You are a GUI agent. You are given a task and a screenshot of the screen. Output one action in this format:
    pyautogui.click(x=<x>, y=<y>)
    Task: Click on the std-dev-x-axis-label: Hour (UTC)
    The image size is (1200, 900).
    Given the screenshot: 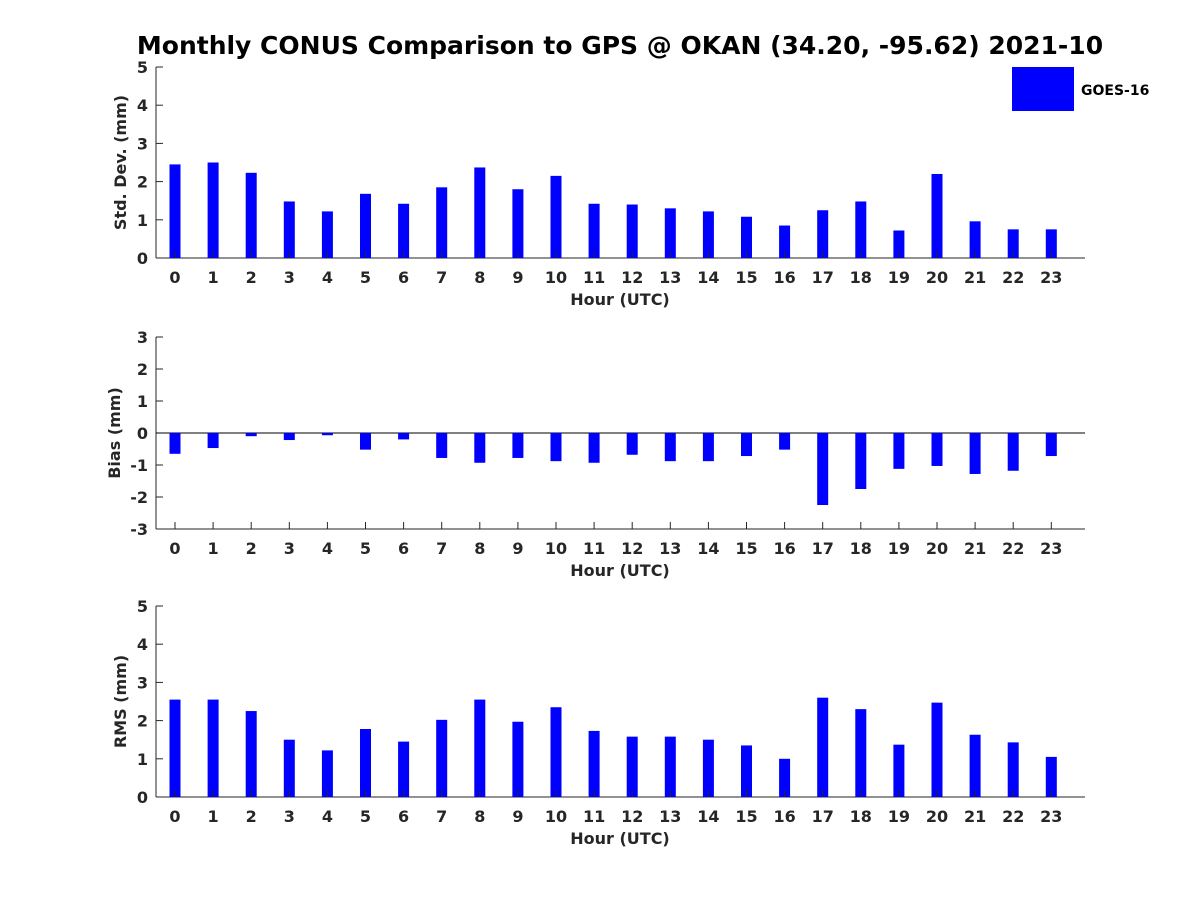 What is the action you would take?
    pyautogui.click(x=620, y=299)
    